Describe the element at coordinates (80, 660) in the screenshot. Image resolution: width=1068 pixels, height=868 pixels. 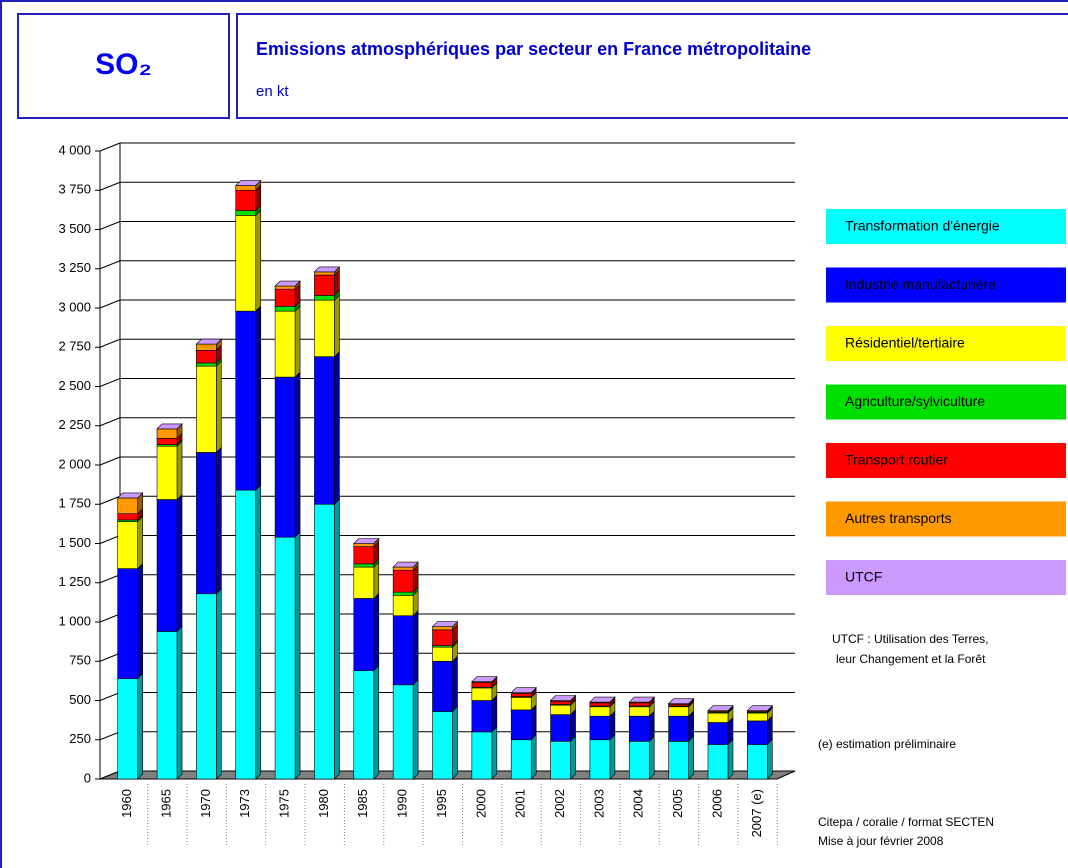
I see `y-tick-label: 750` at that location.